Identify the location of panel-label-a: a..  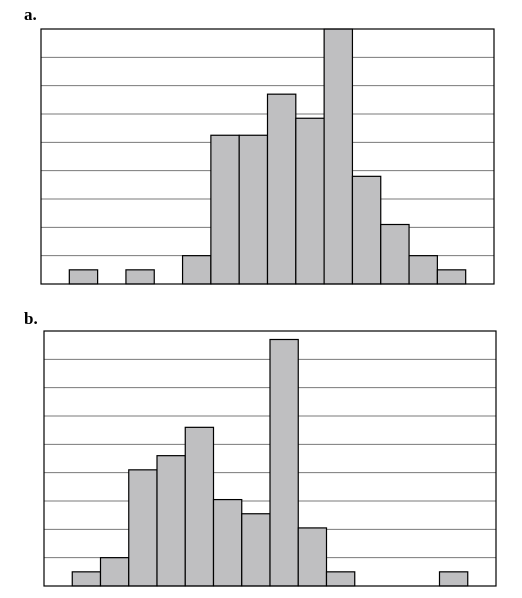
(30, 14).